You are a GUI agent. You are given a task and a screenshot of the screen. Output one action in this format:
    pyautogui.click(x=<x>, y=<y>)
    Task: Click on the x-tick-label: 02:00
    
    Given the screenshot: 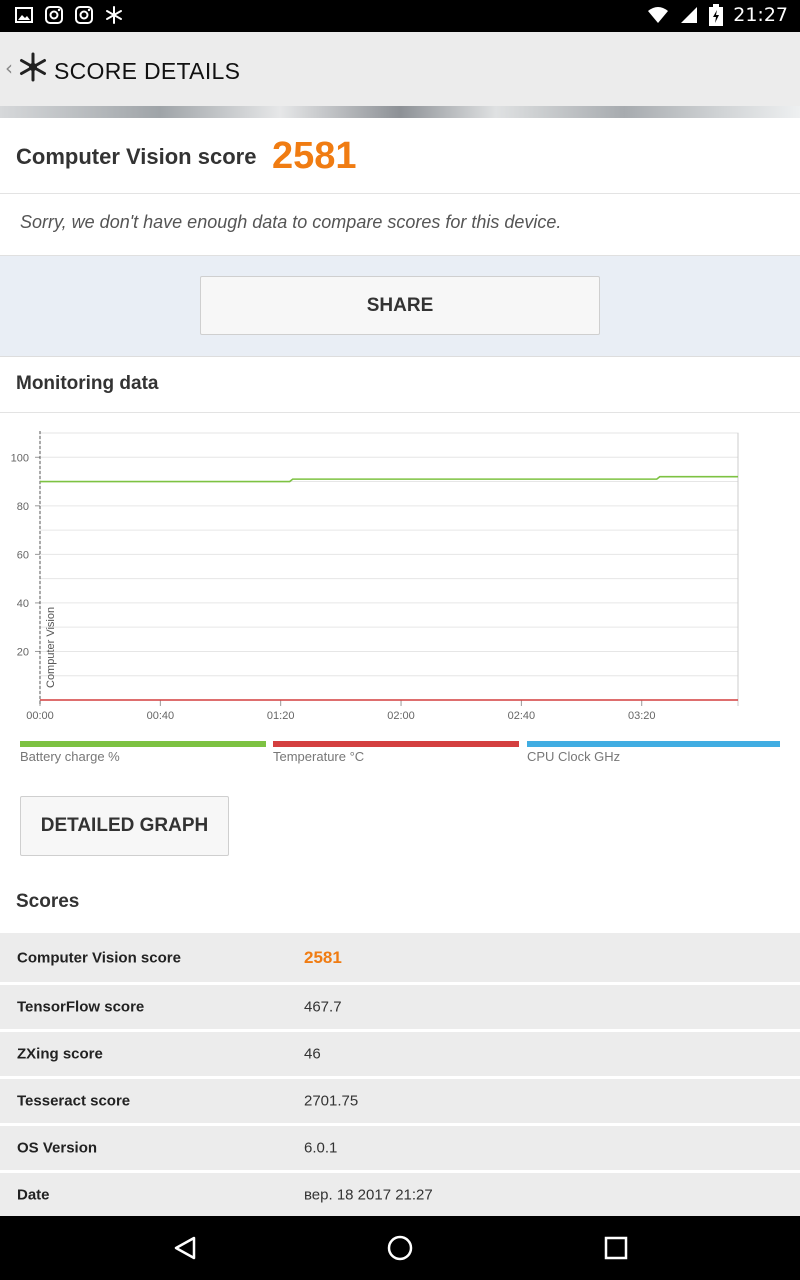 What is the action you would take?
    pyautogui.click(x=401, y=716)
    